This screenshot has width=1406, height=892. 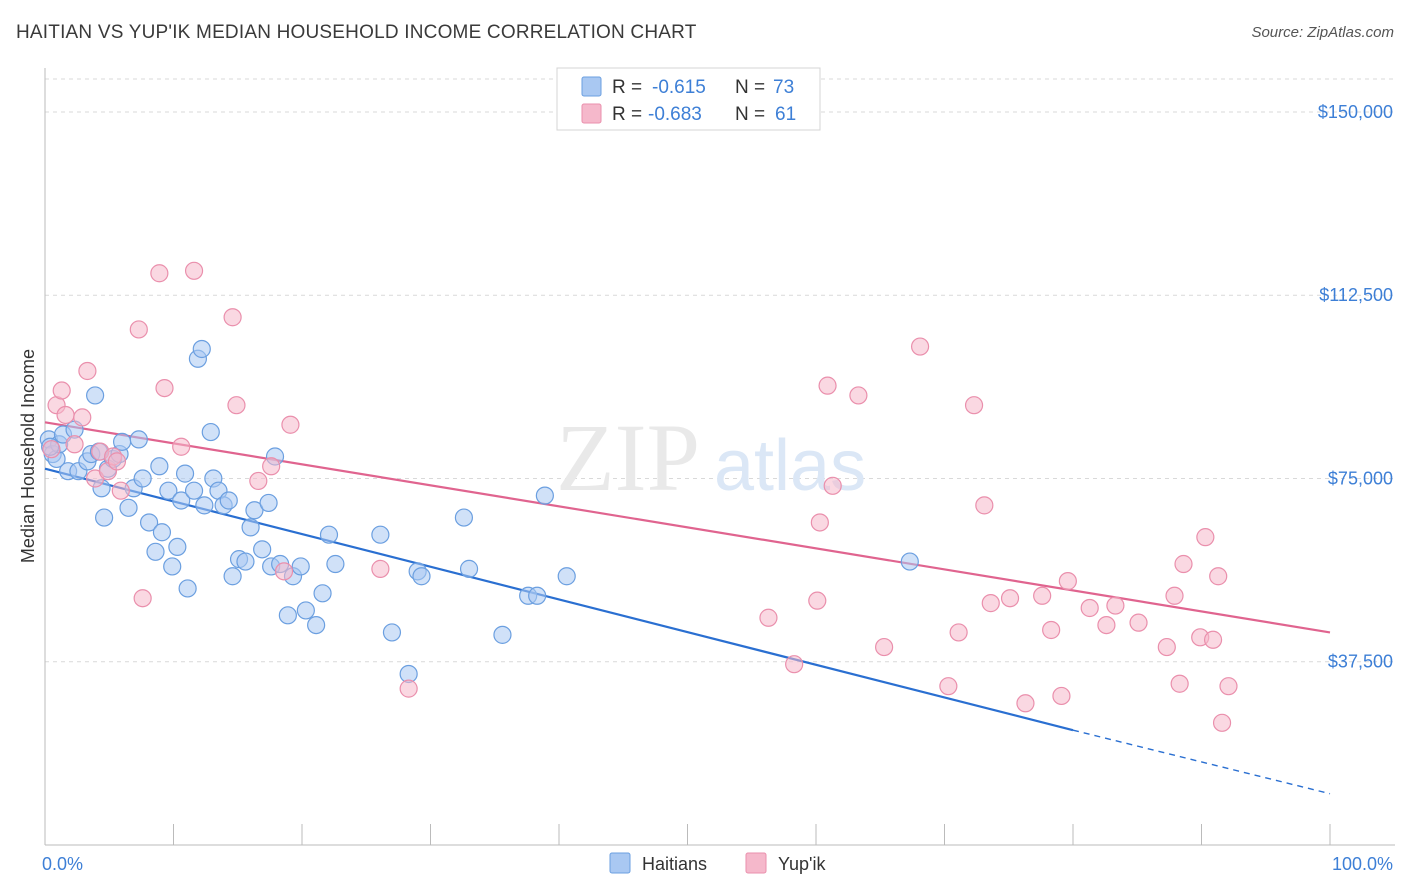 What do you see at coordinates (591, 86) in the screenshot?
I see `stats-swatch-haitians` at bounding box center [591, 86].